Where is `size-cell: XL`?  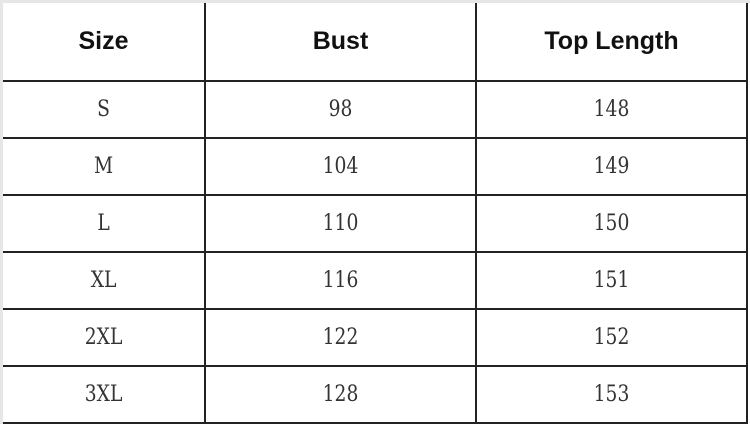 size-cell: XL is located at coordinates (104, 281).